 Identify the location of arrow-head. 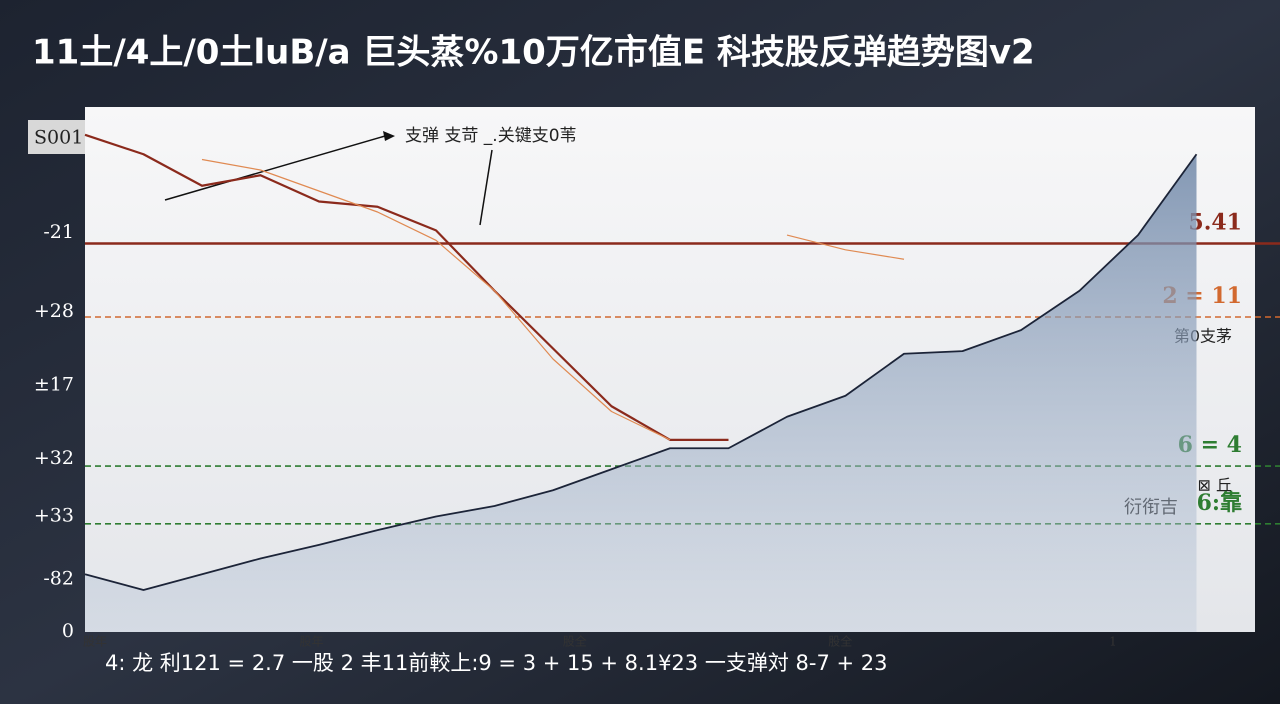
(389, 136).